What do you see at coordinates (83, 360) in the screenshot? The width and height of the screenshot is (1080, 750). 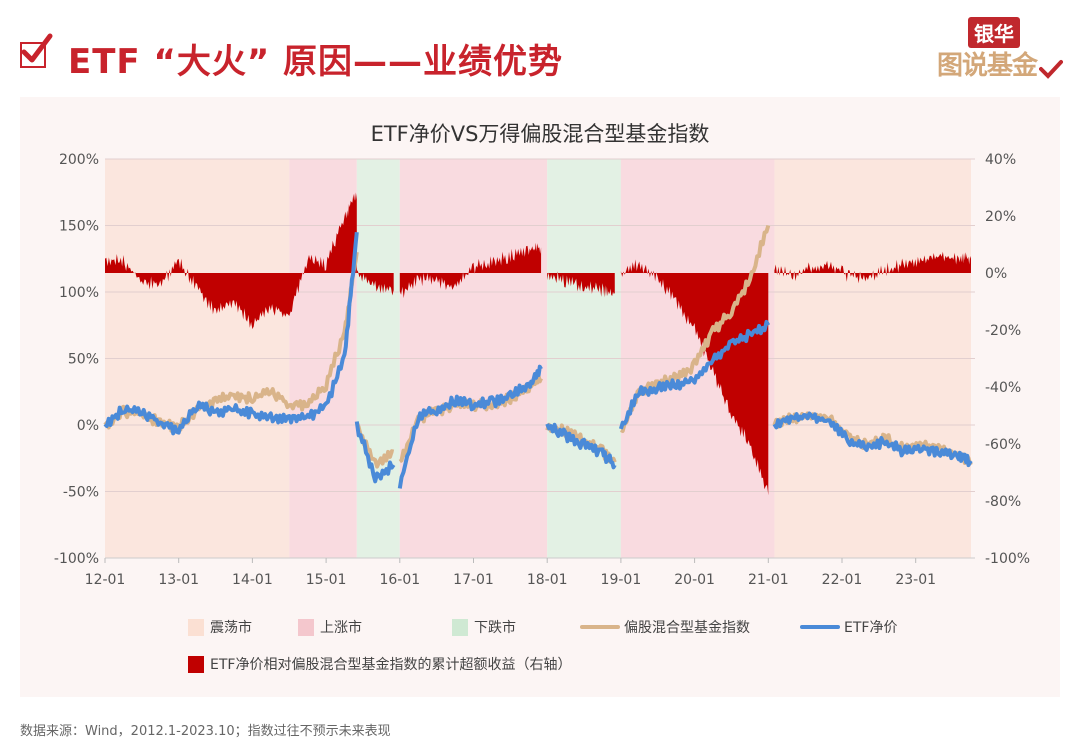 I see `left-axis-tick: 50%` at bounding box center [83, 360].